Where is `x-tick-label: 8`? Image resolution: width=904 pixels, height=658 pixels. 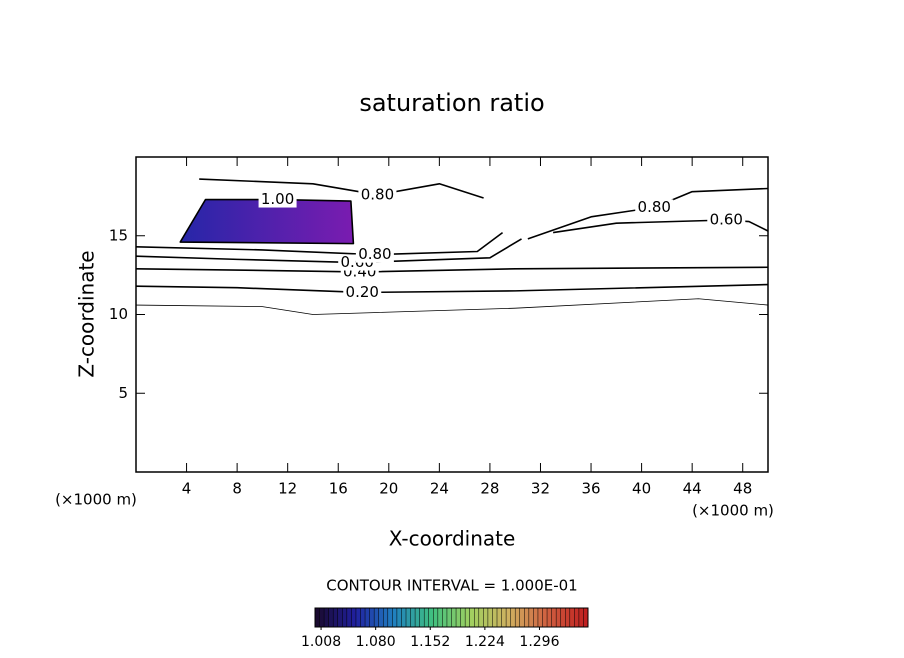 x-tick-label: 8 is located at coordinates (237, 489).